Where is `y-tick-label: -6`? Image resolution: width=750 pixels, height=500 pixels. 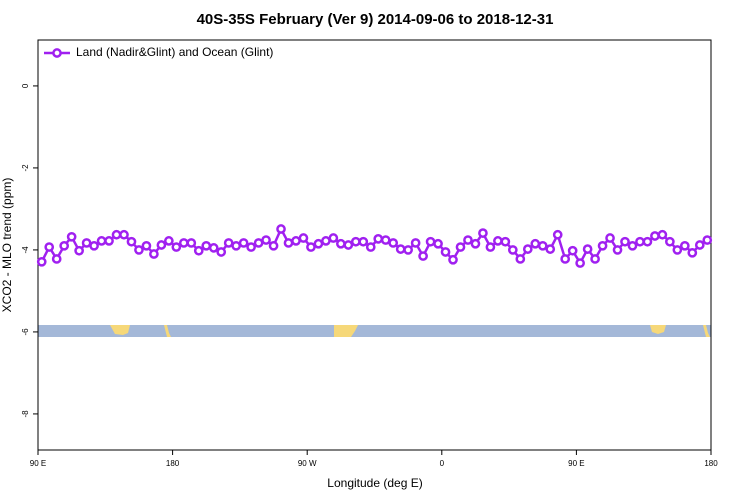
y-tick-label: -6 is located at coordinates (25, 332).